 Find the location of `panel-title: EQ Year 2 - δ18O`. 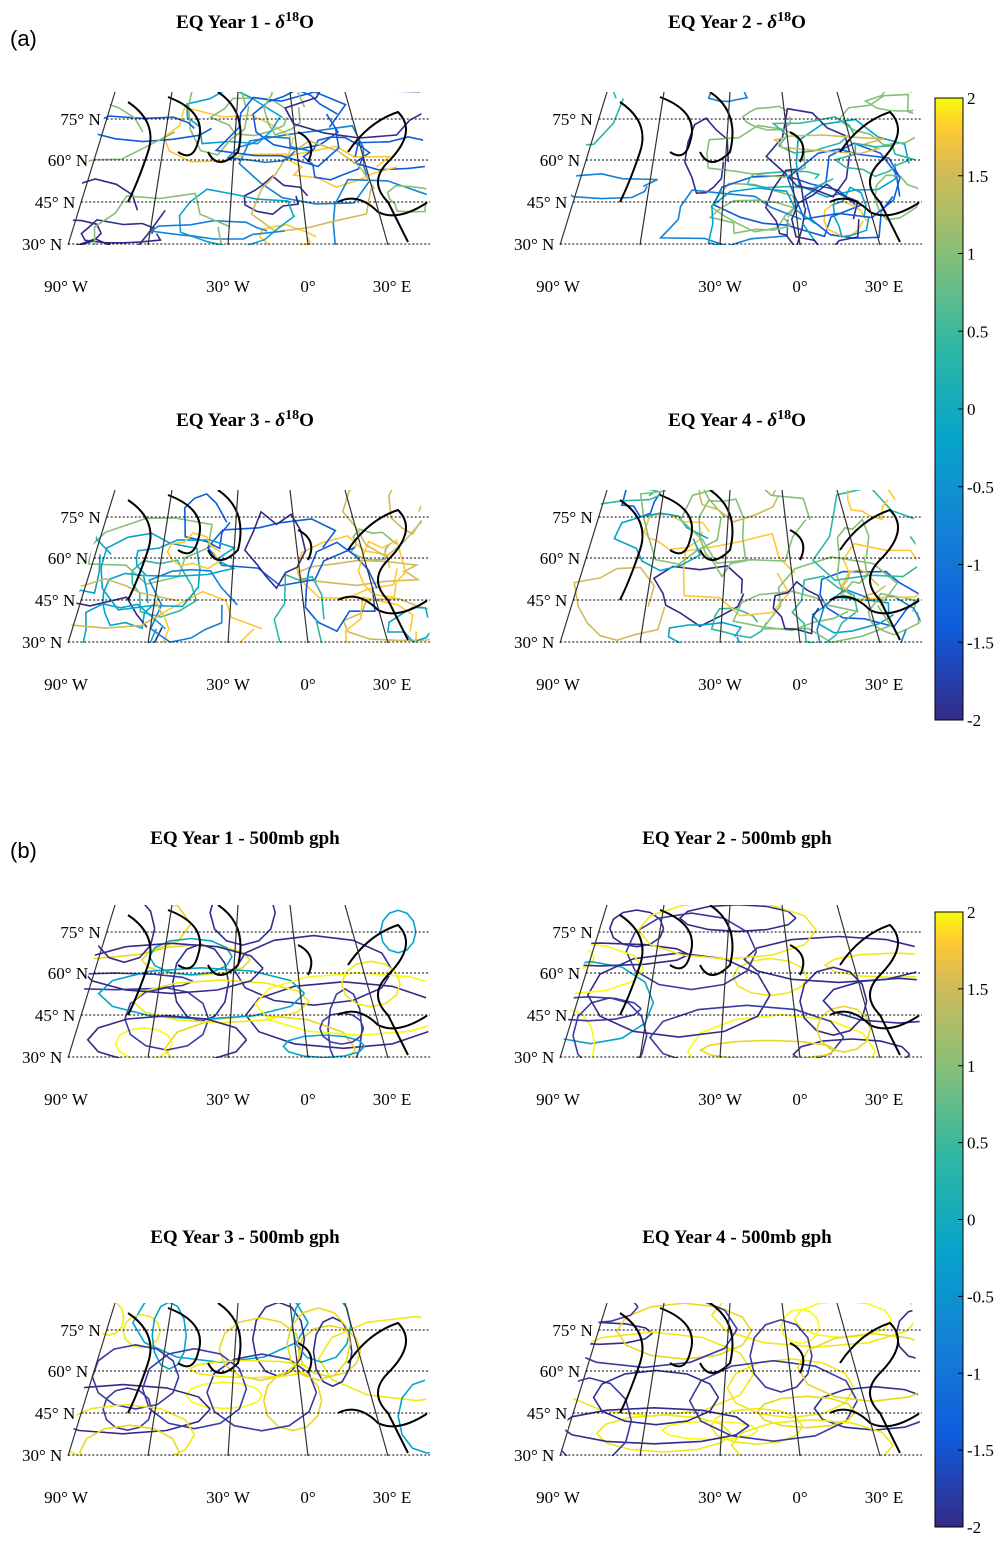

panel-title: EQ Year 2 - δ18O is located at coordinates (737, 22).